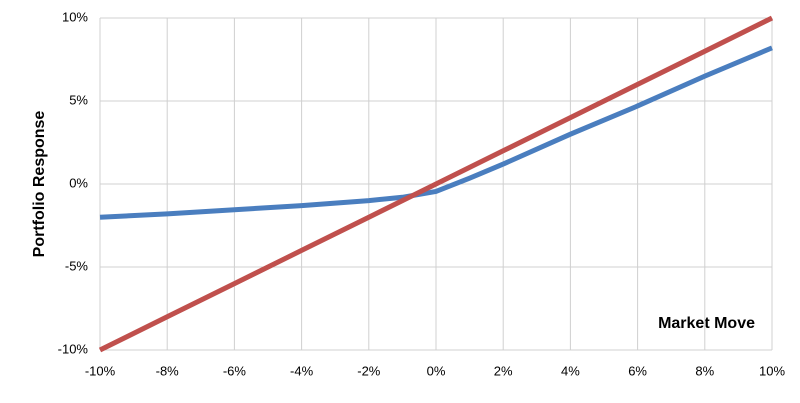 The image size is (800, 403). I want to click on y-tick-label: 5%, so click(78, 99).